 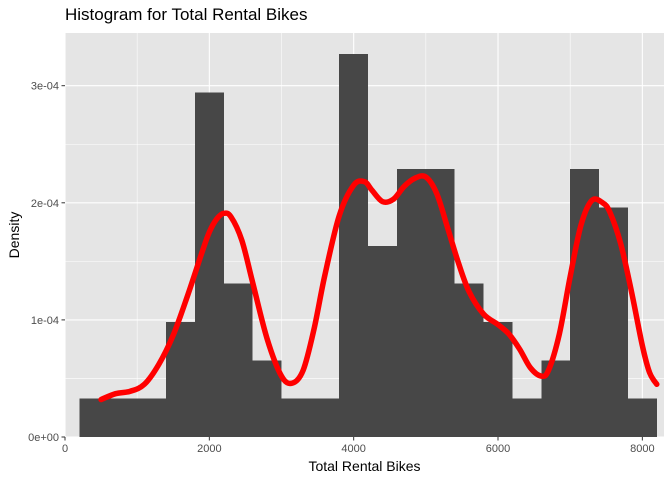 I want to click on x-tick-label: 2000, so click(x=209, y=449).